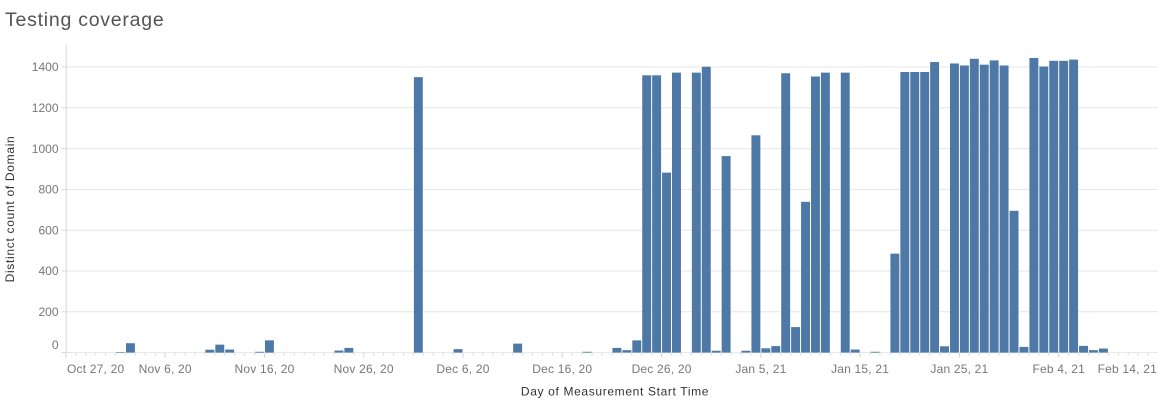 The height and width of the screenshot is (413, 1158). I want to click on svg-text: Nov 26, 20, so click(364, 369).